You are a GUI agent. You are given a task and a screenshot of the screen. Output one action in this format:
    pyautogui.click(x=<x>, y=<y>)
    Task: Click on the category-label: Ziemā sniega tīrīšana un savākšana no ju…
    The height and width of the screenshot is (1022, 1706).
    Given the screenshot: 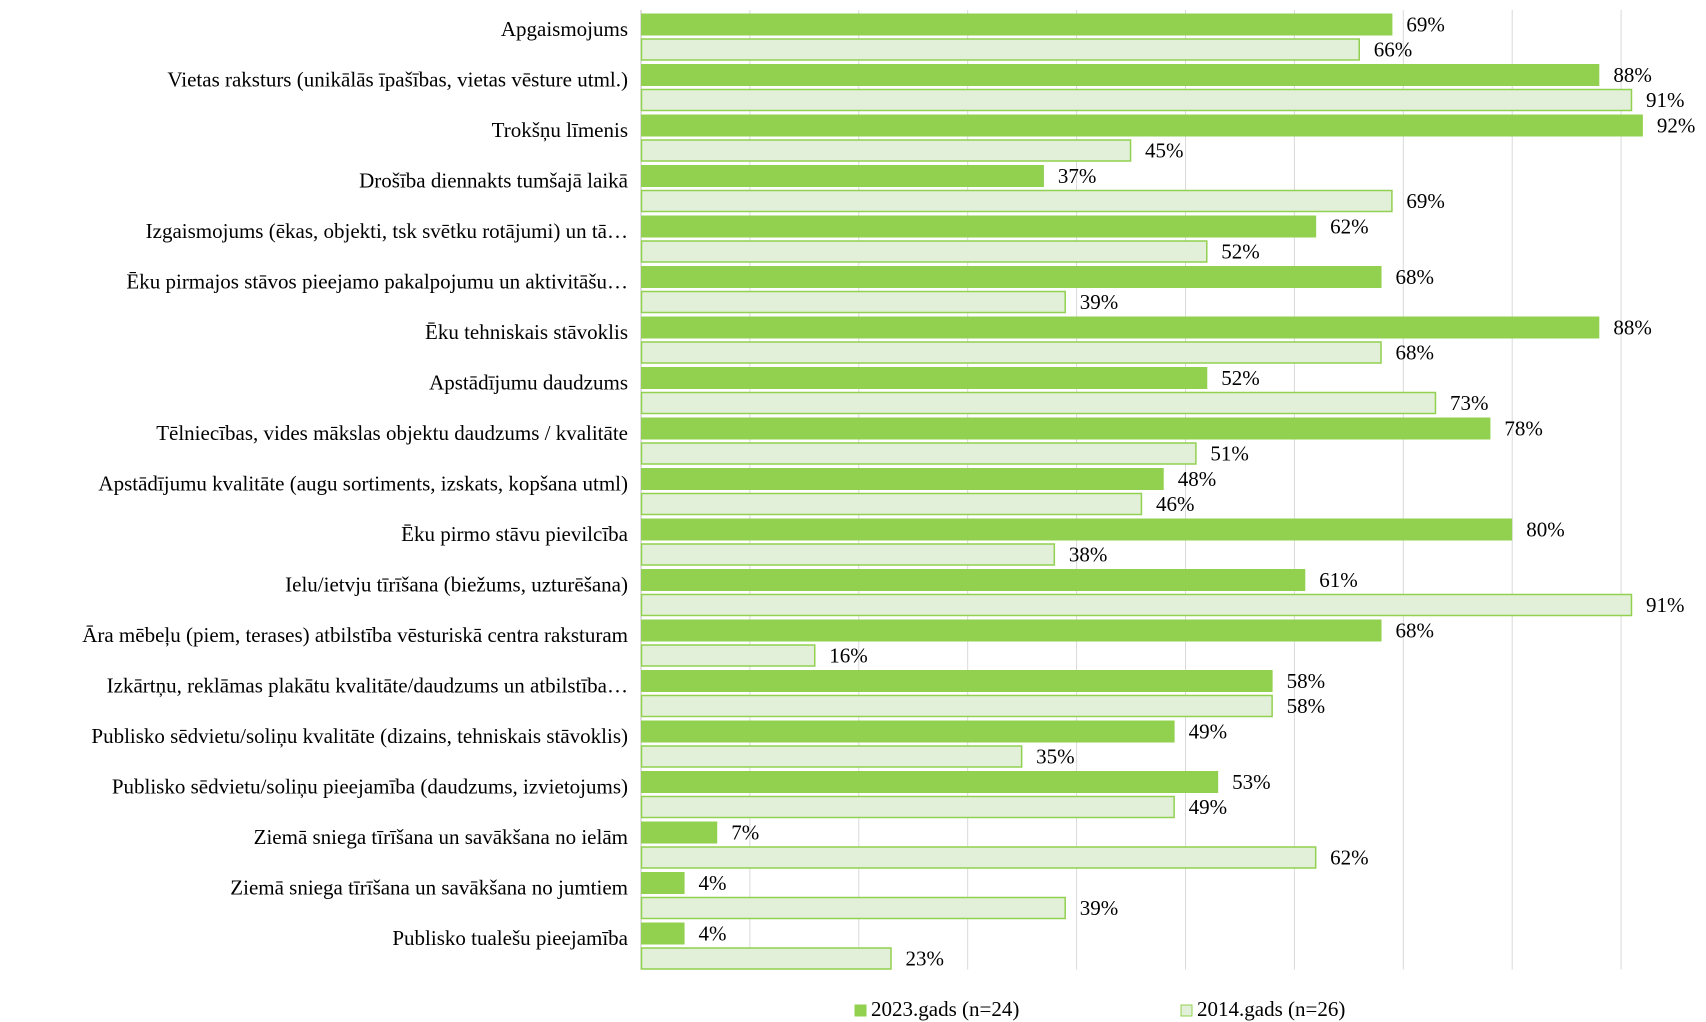 What is the action you would take?
    pyautogui.click(x=429, y=888)
    